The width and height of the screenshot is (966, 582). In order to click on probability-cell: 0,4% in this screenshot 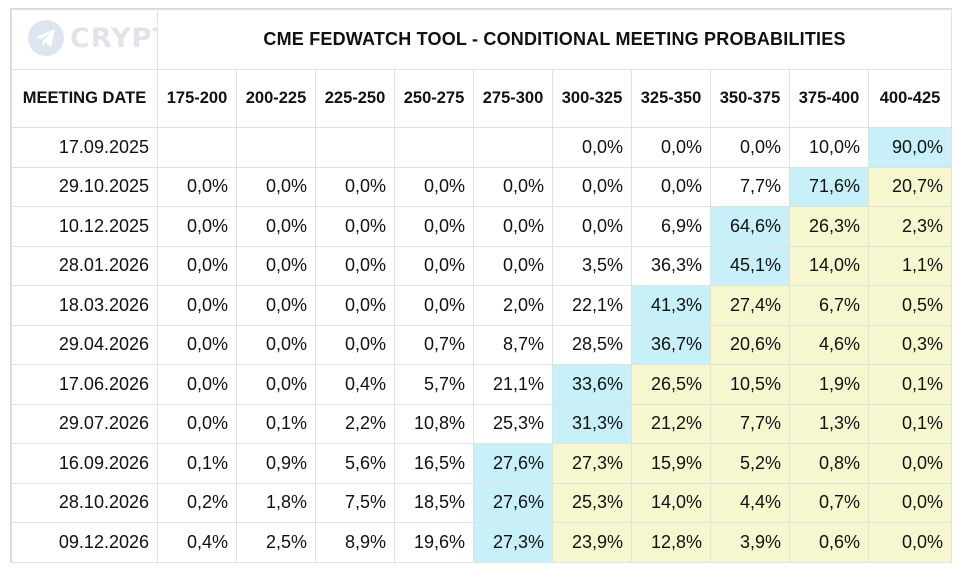, I will do `click(197, 542)`.